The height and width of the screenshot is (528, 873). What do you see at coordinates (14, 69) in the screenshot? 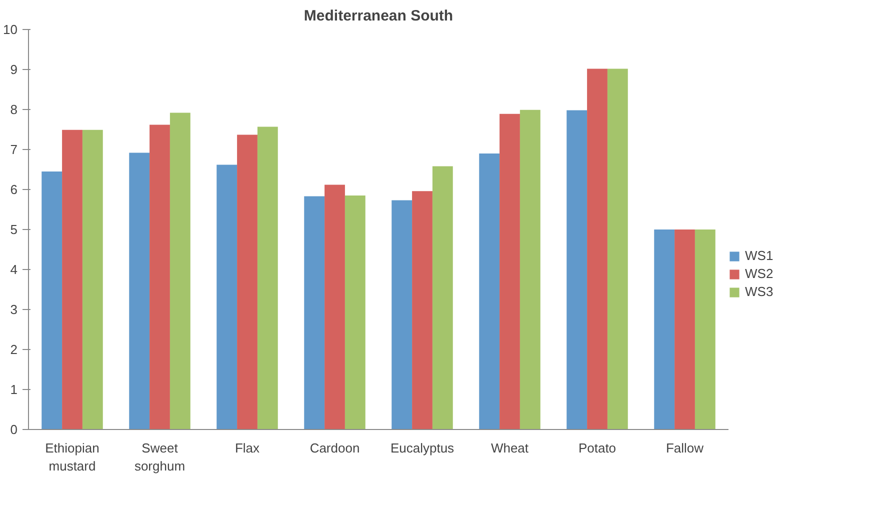
I see `y-tick-label: 9` at bounding box center [14, 69].